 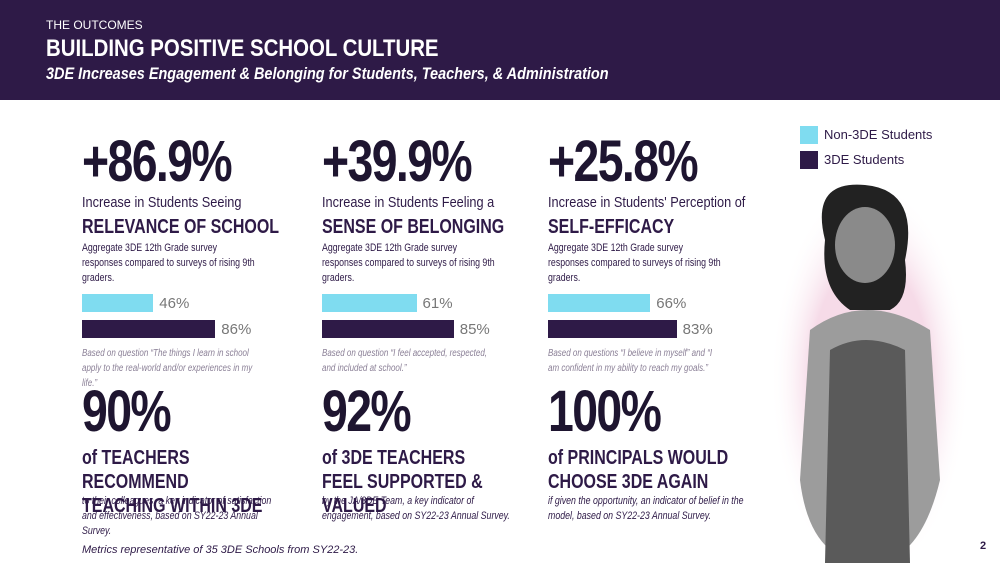 I want to click on portrait, so click(x=870, y=371).